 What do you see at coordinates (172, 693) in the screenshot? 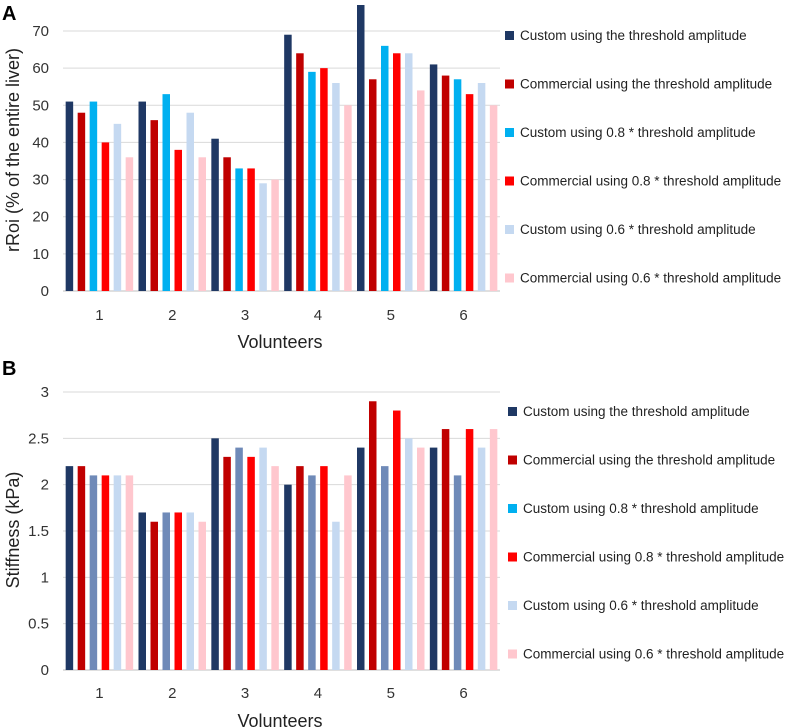
I see `x-tick-label: 2` at bounding box center [172, 693].